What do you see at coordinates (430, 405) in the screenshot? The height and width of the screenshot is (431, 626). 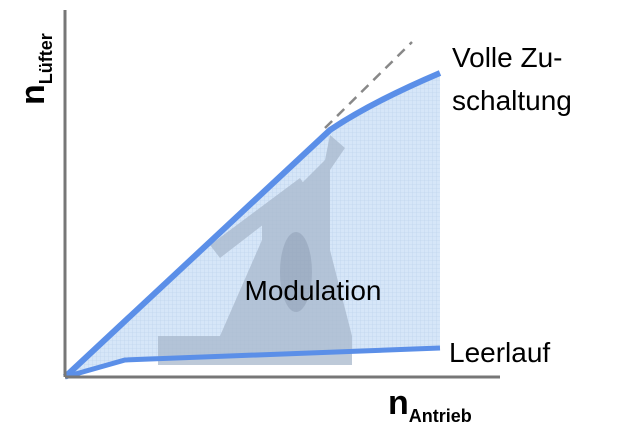 I see `x-axis-label: nAntrieb` at bounding box center [430, 405].